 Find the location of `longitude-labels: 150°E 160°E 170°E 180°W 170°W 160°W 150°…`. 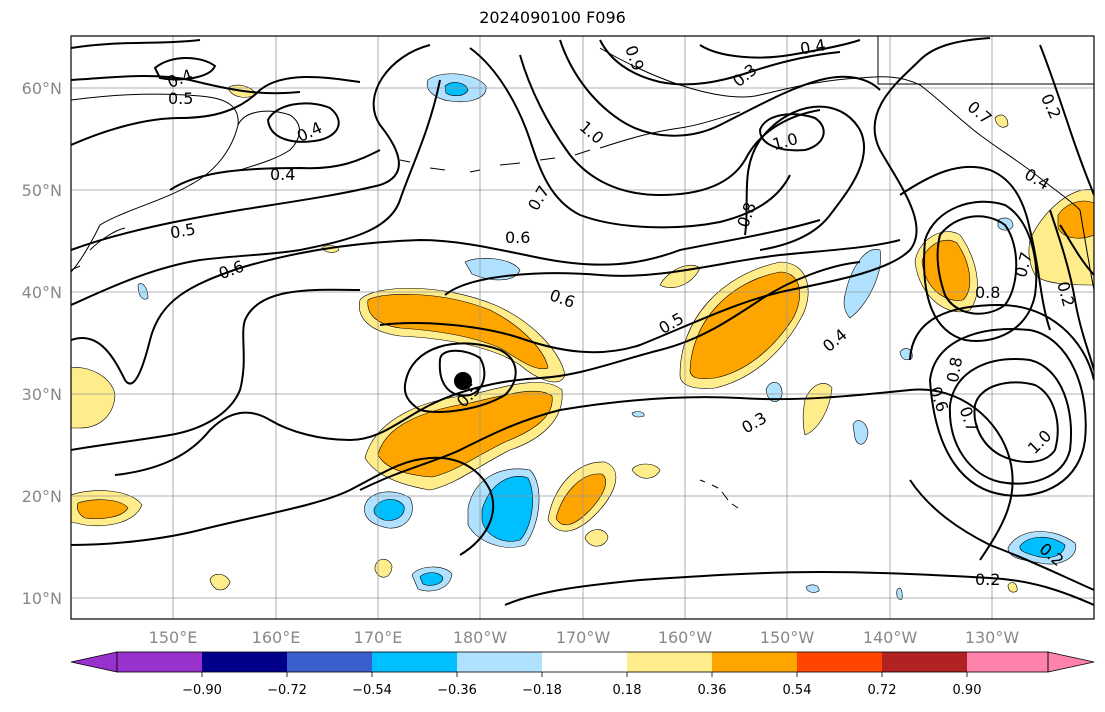

longitude-labels: 150°E 160°E 170°E 180°W 170°W 160°W 150°… is located at coordinates (584, 637).